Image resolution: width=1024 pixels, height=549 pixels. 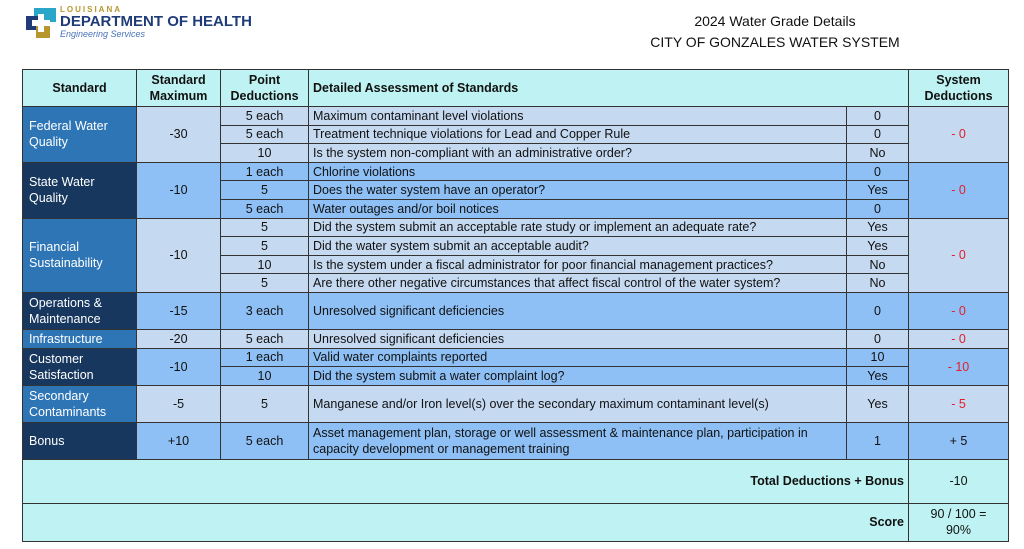 I want to click on standard-name: State Water Quality, so click(x=79, y=190).